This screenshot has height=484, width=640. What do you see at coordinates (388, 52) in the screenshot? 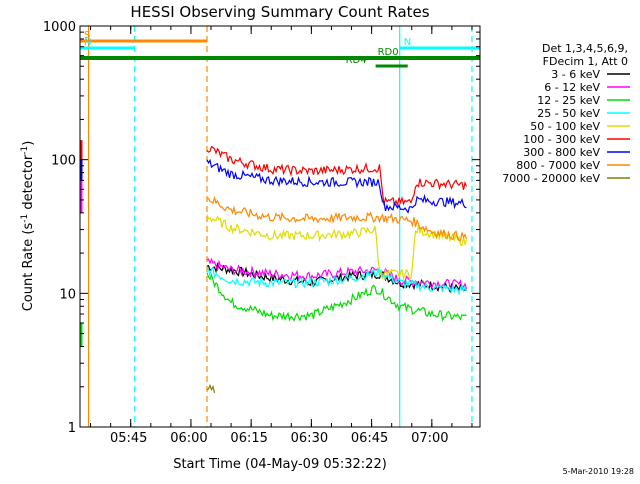
I see `flag-label: RD0` at bounding box center [388, 52].